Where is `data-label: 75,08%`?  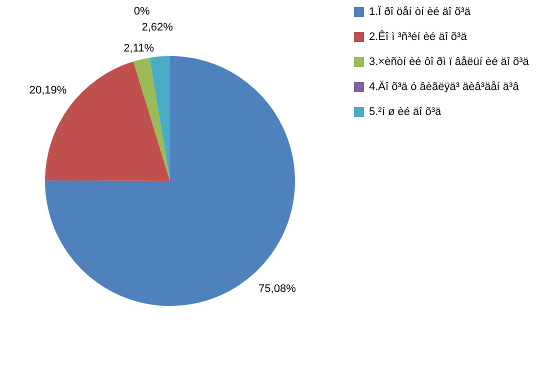 data-label: 75,08% is located at coordinates (277, 288).